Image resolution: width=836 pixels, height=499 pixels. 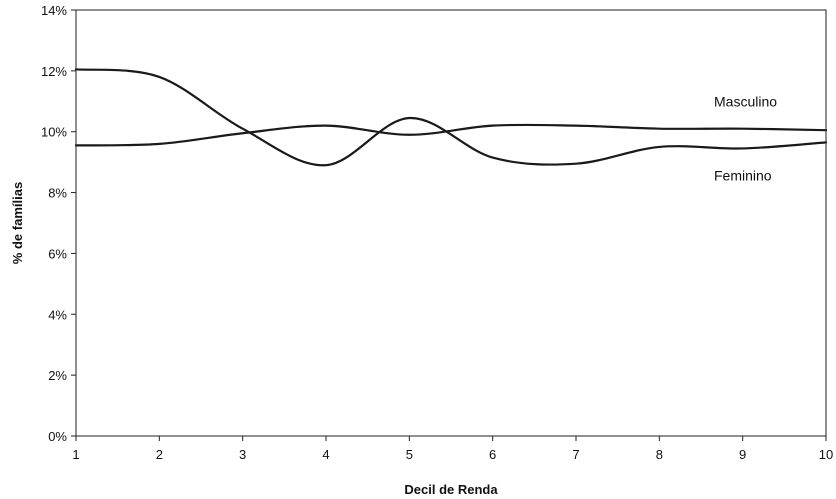 What do you see at coordinates (451, 489) in the screenshot?
I see `x-axis-title: Decil de Renda` at bounding box center [451, 489].